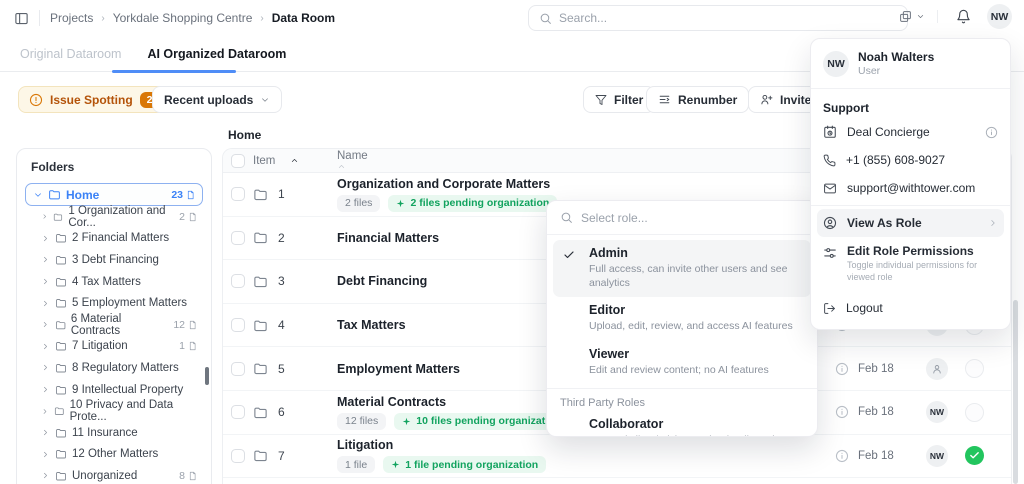 Image resolution: width=1024 pixels, height=484 pixels. What do you see at coordinates (728, 18) in the screenshot?
I see `search-input` at bounding box center [728, 18].